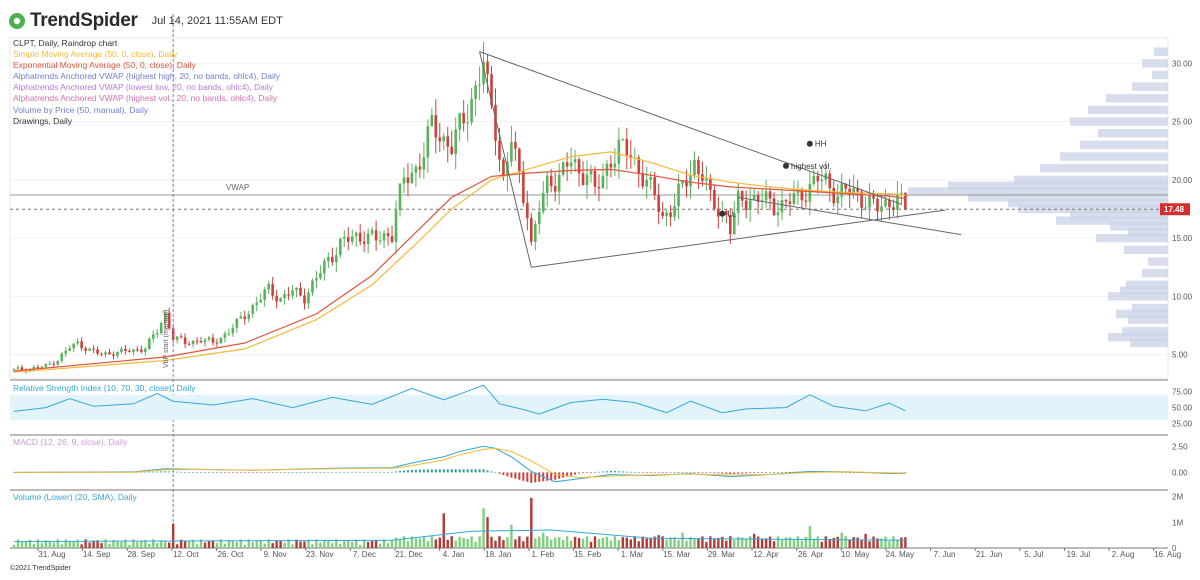 The height and width of the screenshot is (580, 1200). I want to click on vbp-bar, so click(1160, 75).